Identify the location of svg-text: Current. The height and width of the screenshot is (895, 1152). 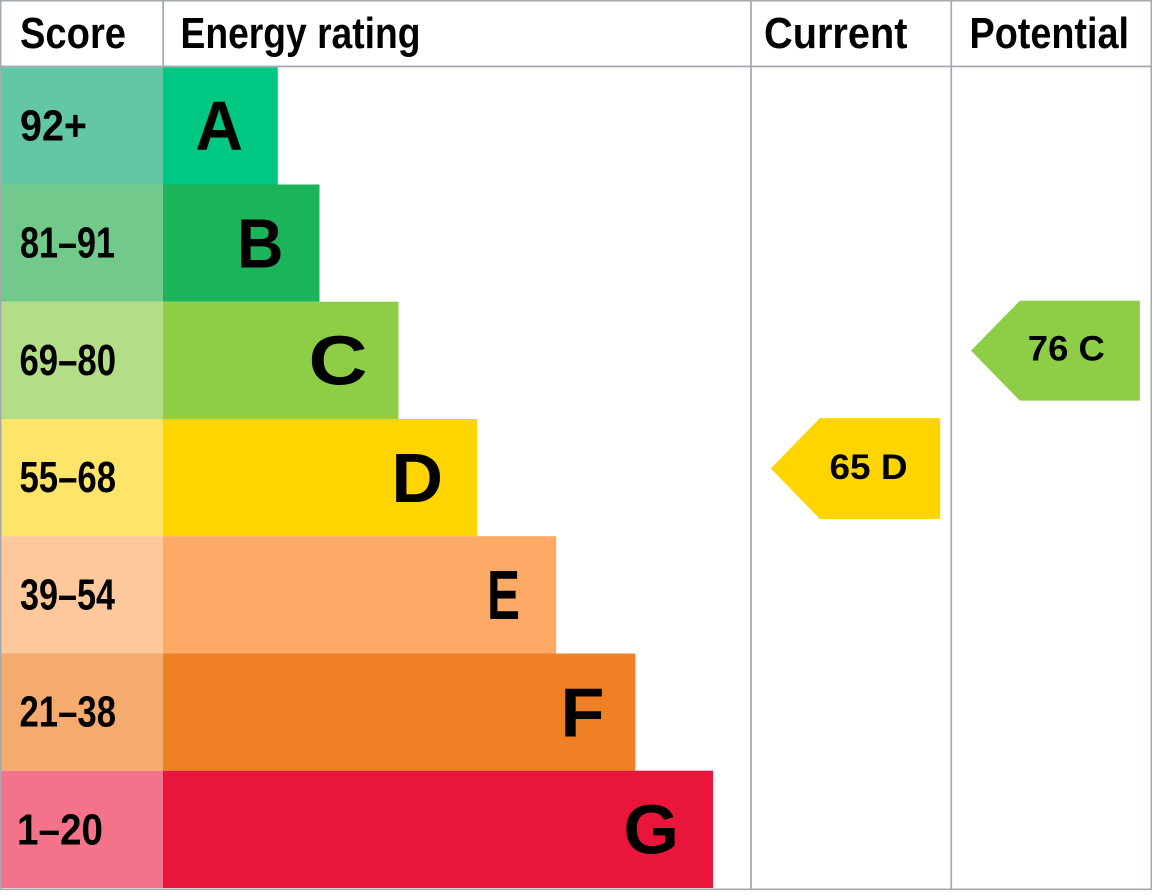
(836, 34).